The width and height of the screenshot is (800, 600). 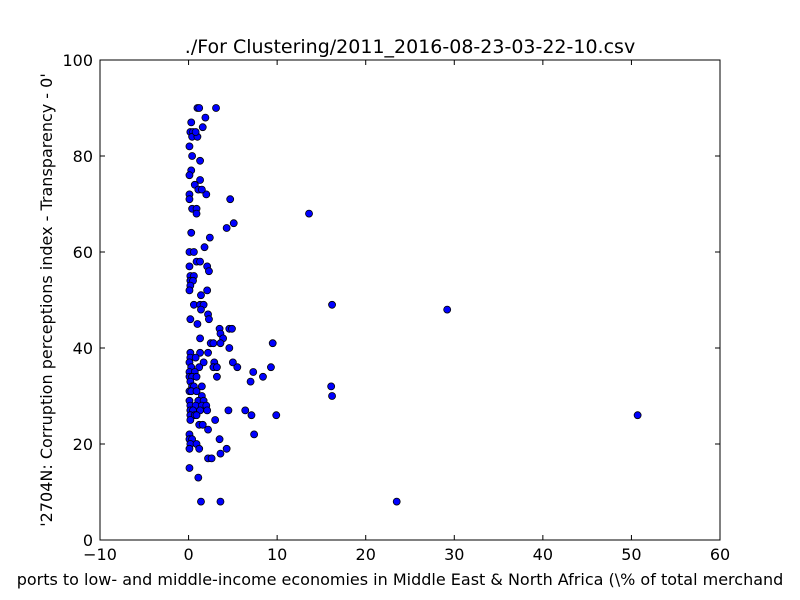 What do you see at coordinates (366, 554) in the screenshot?
I see `x-tick-label: 20` at bounding box center [366, 554].